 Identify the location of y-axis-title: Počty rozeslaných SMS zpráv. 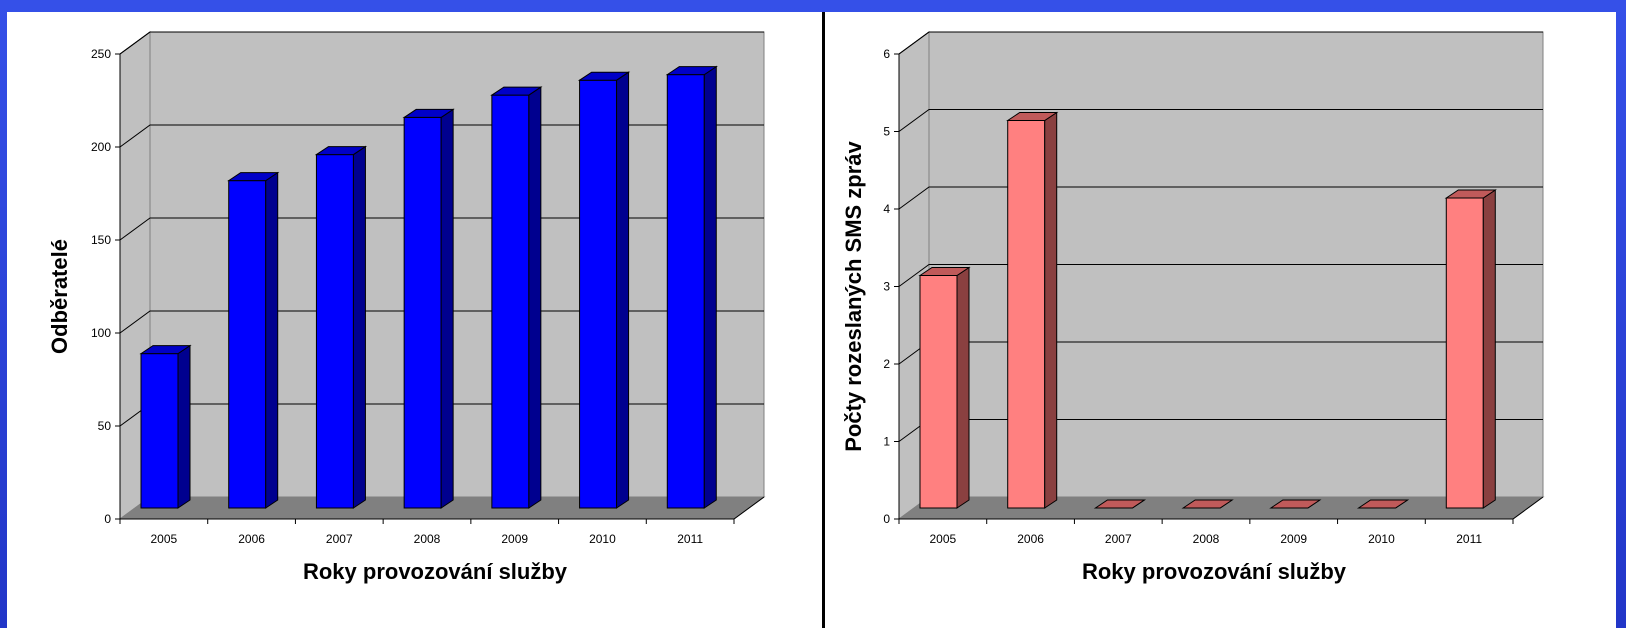
(853, 295).